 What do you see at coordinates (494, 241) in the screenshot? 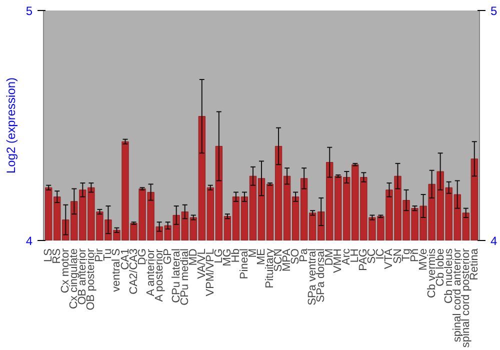
I see `y2-tick-label: 4` at bounding box center [494, 241].